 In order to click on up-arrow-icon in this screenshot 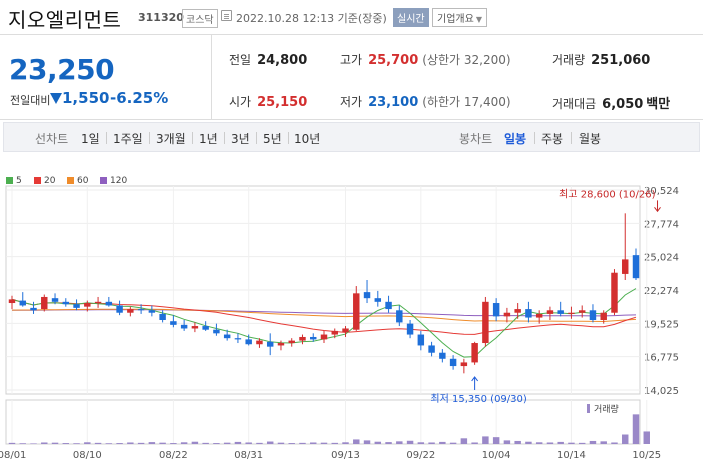, I will do `click(475, 383)`.